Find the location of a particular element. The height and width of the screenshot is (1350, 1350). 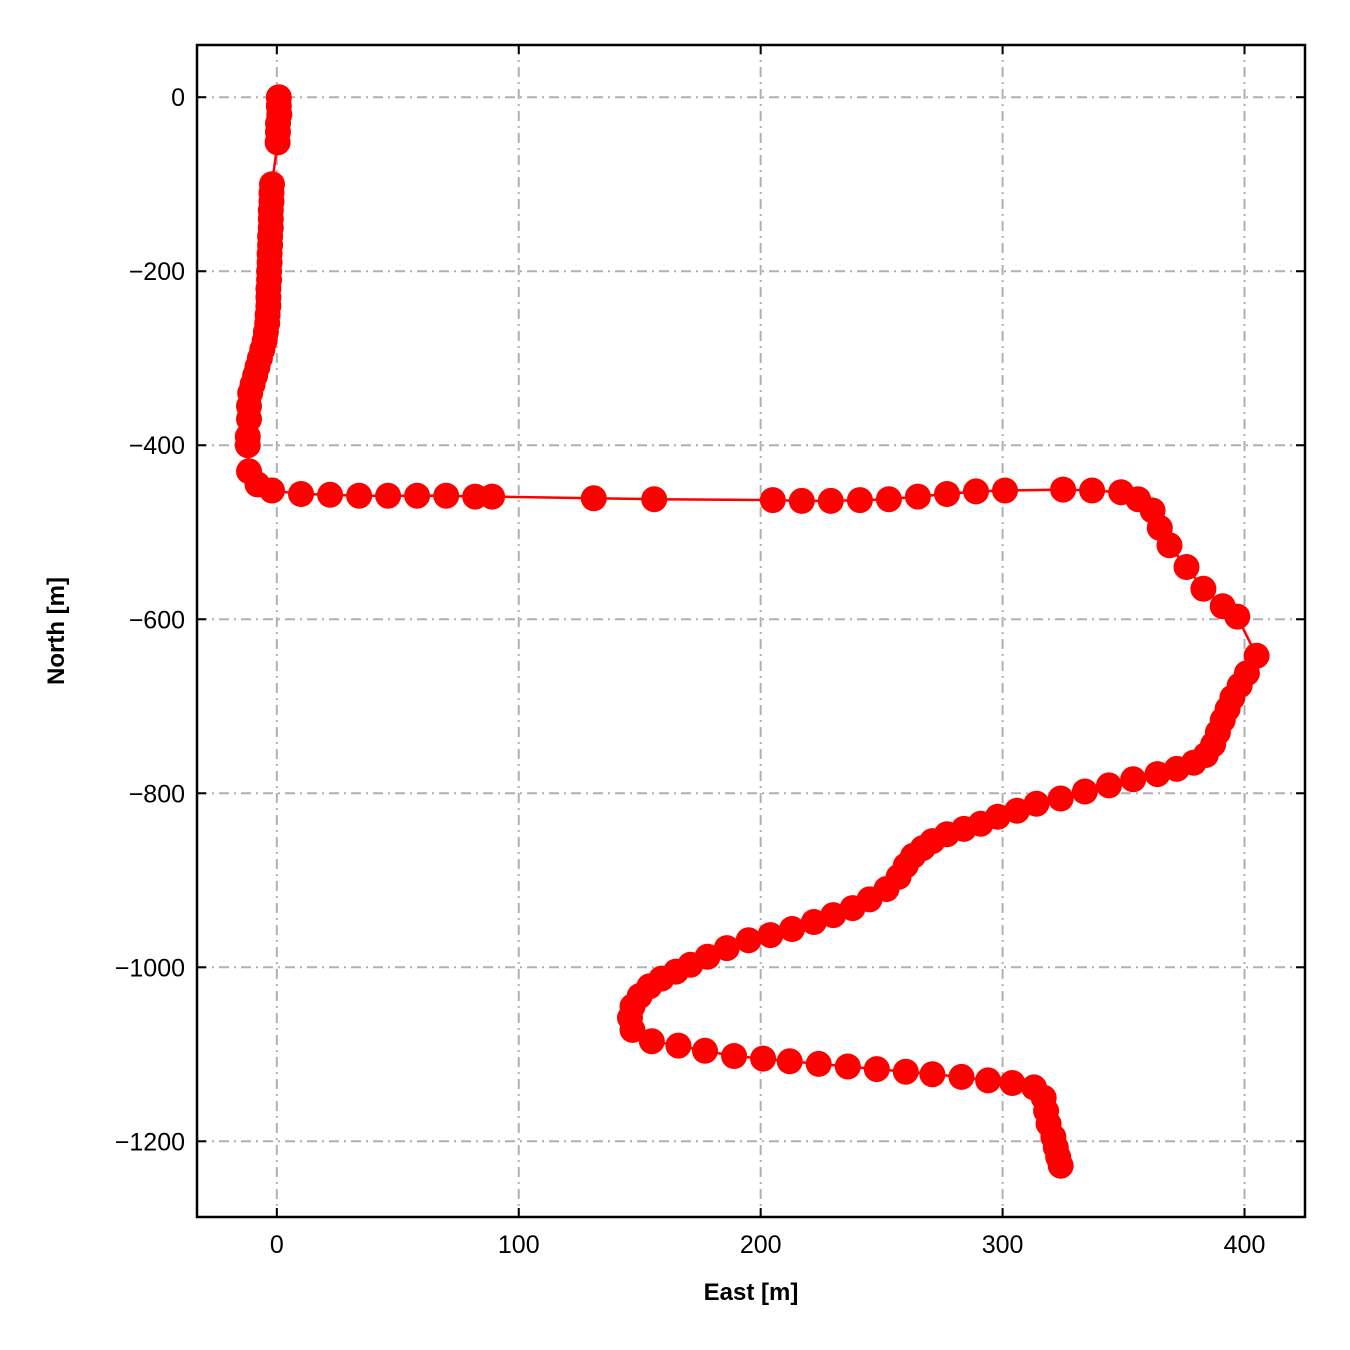

y-tick-label: −600 is located at coordinates (157, 620).